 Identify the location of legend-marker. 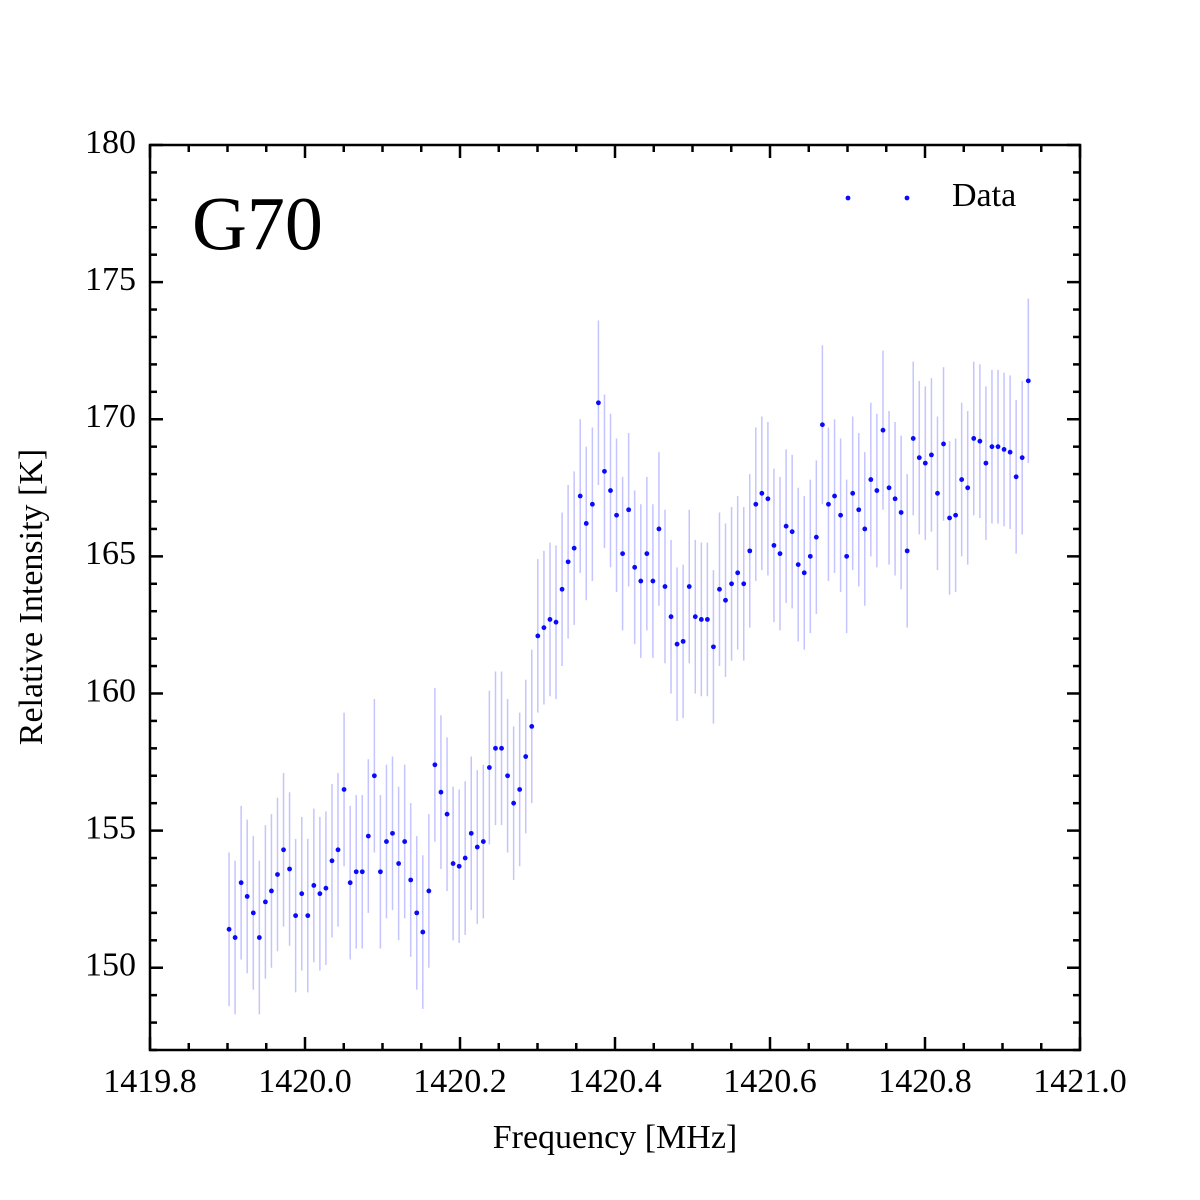
(907, 198).